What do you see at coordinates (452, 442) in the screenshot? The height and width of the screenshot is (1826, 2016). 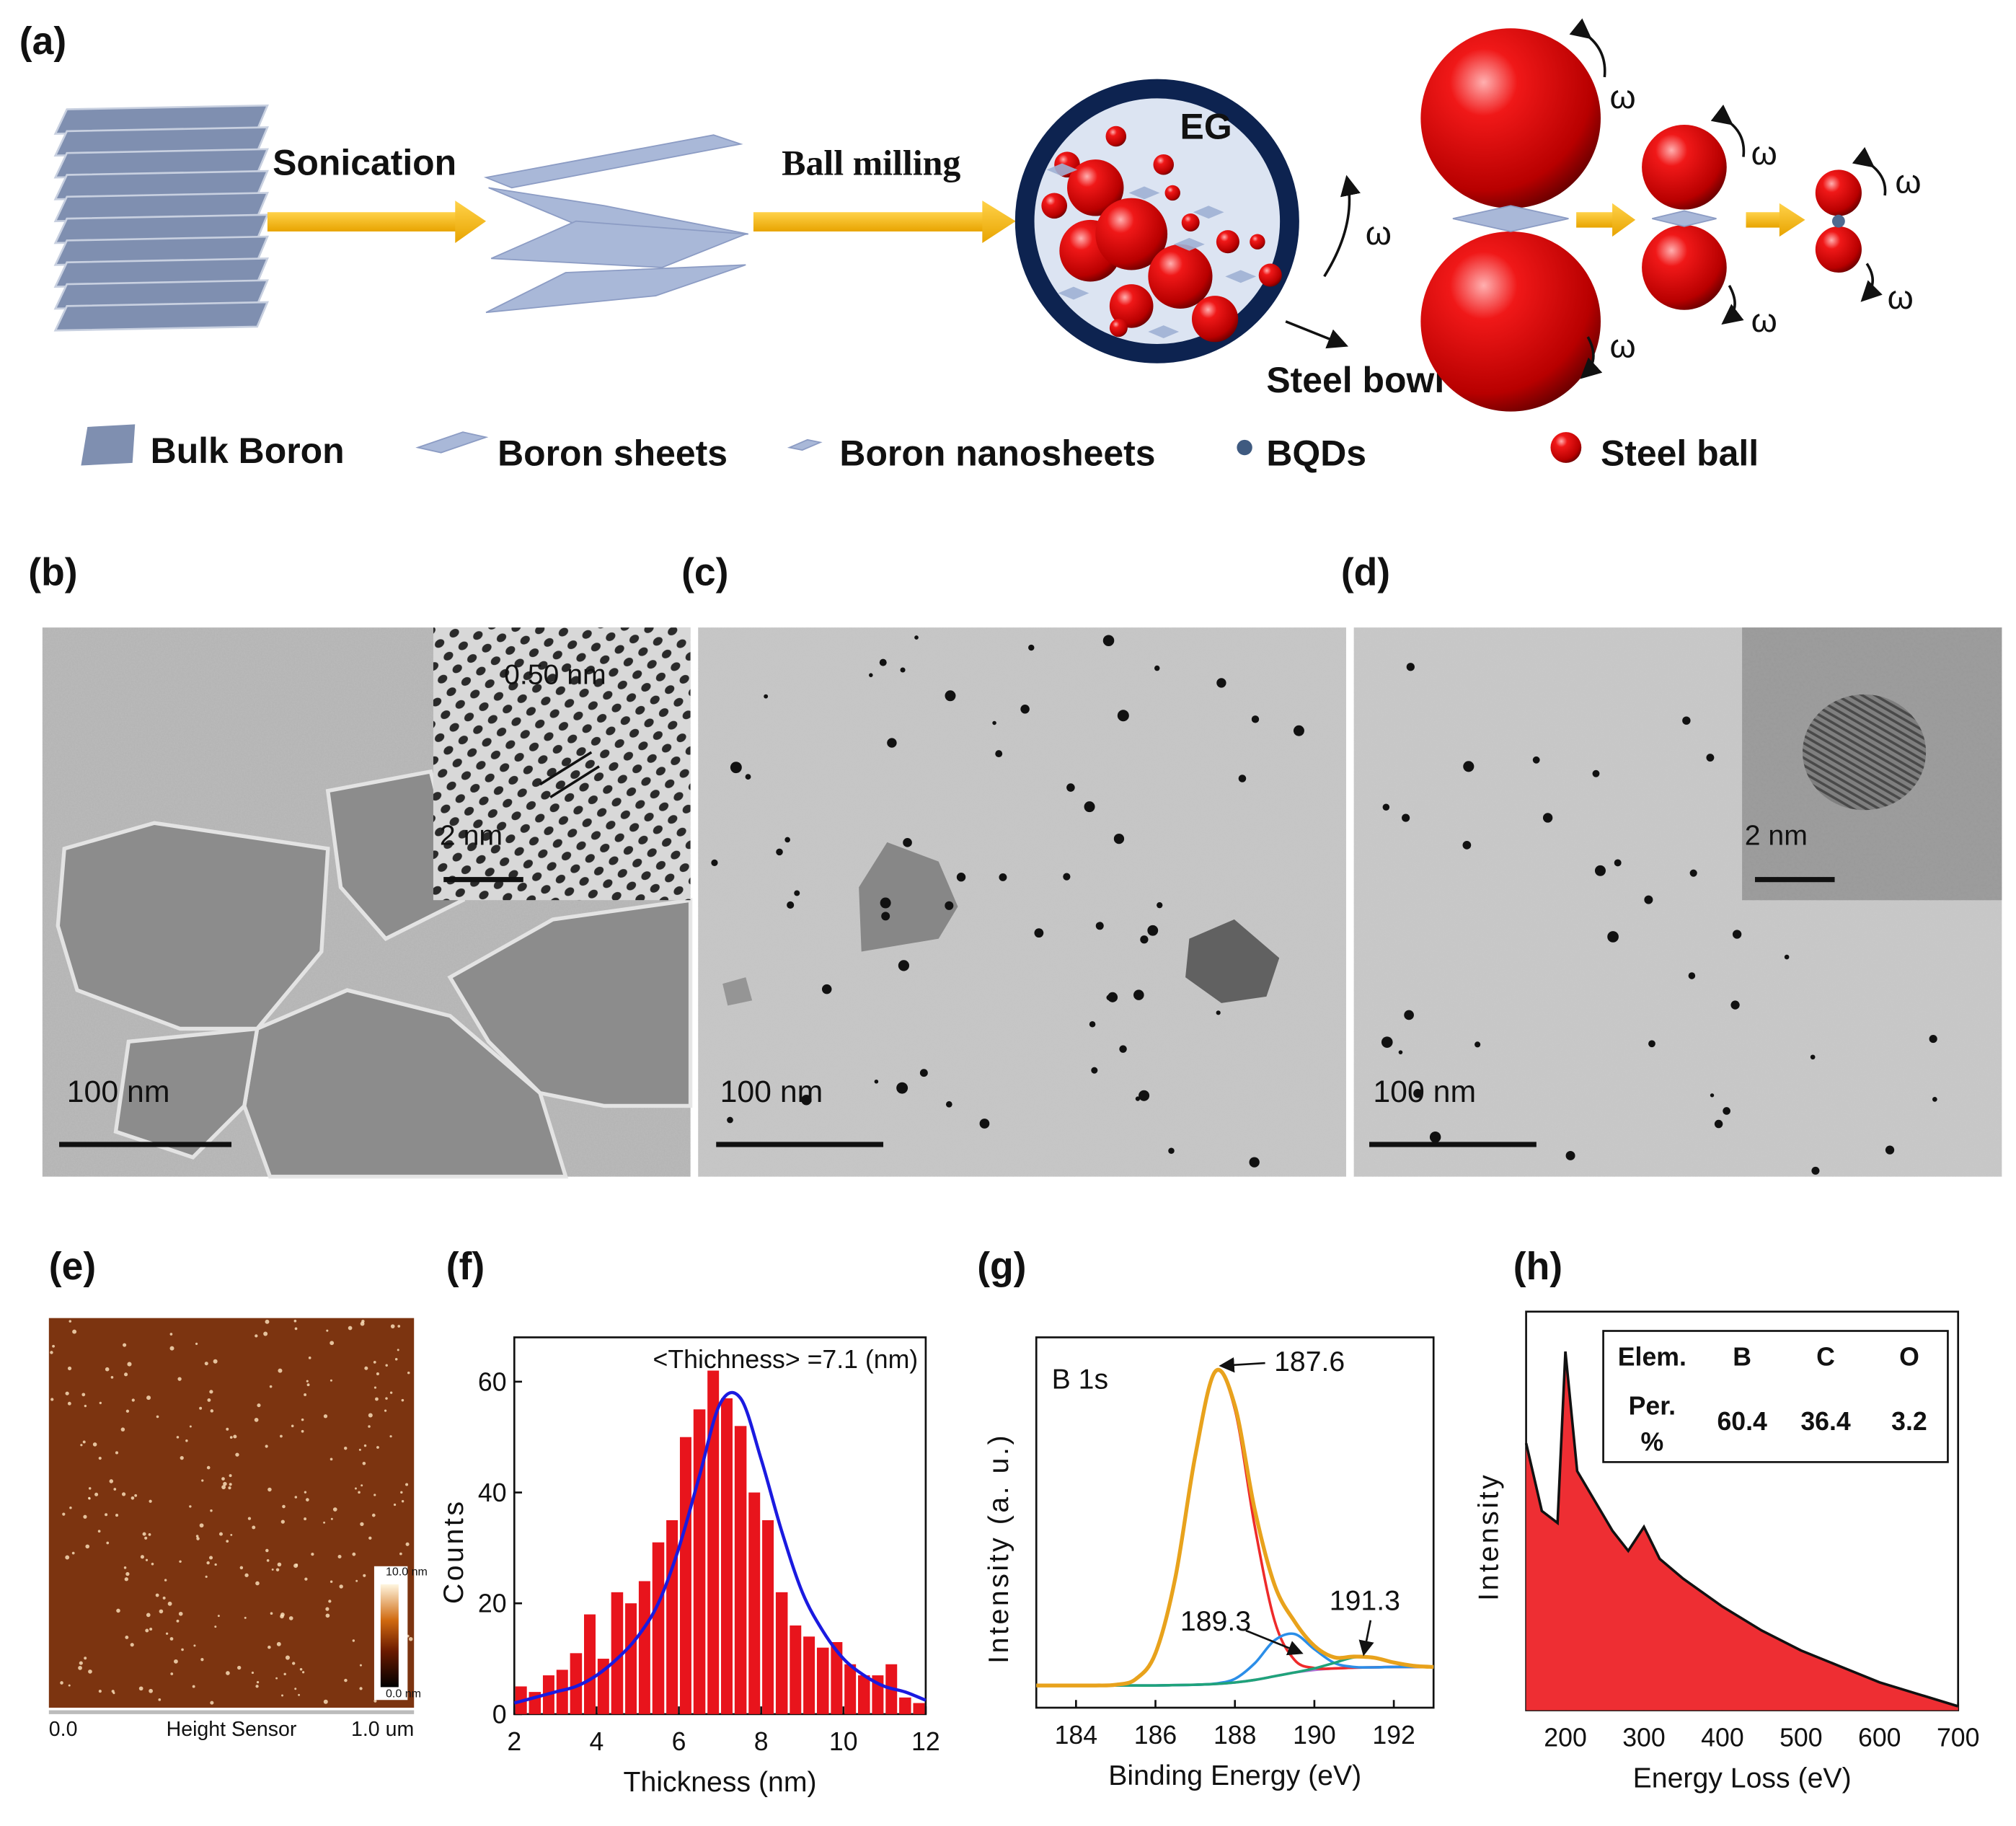 I see `legend-icon` at bounding box center [452, 442].